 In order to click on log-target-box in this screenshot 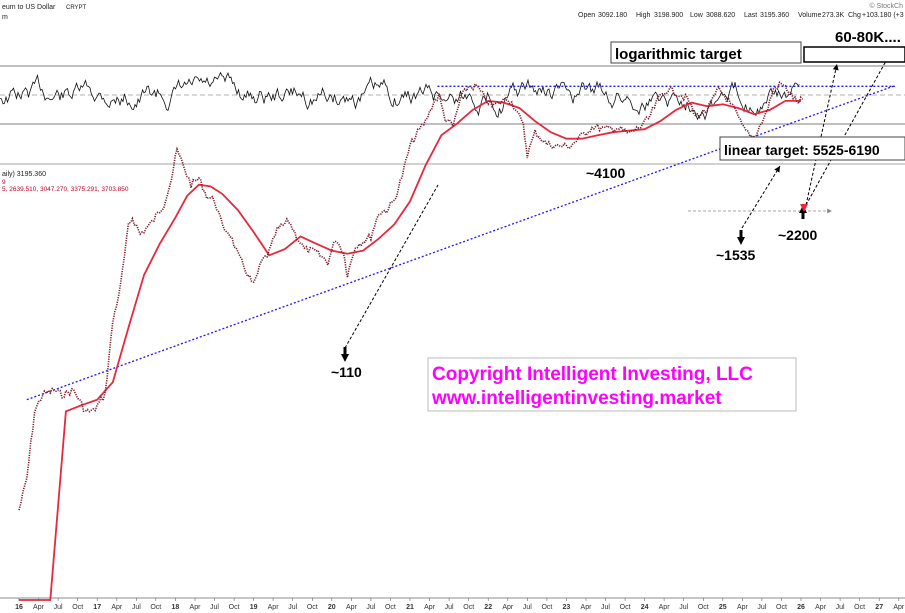, I will do `click(706, 52)`.